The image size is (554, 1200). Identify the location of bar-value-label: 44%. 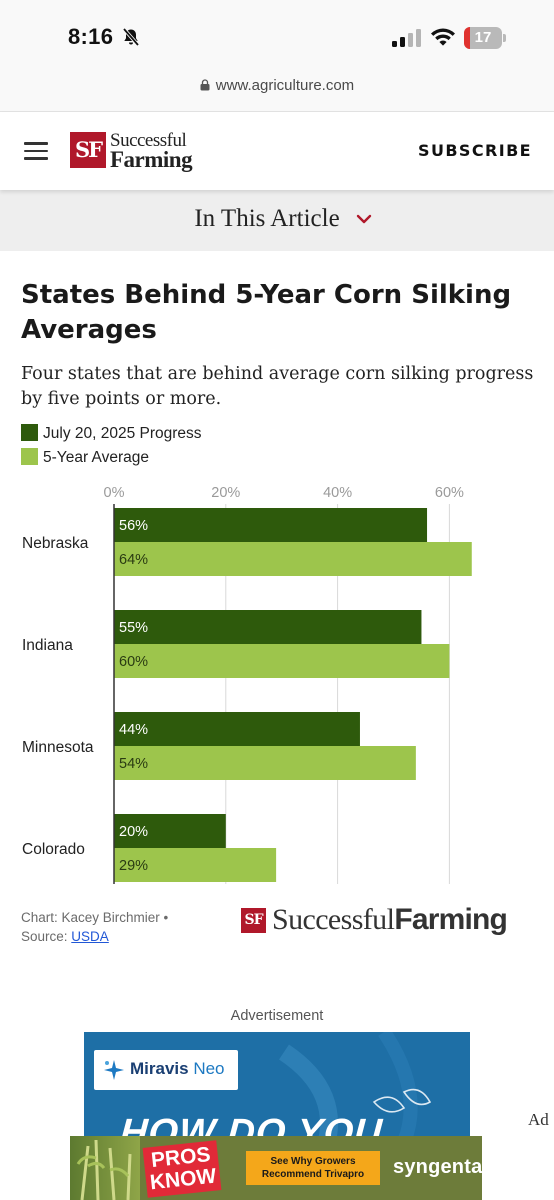
(133, 730).